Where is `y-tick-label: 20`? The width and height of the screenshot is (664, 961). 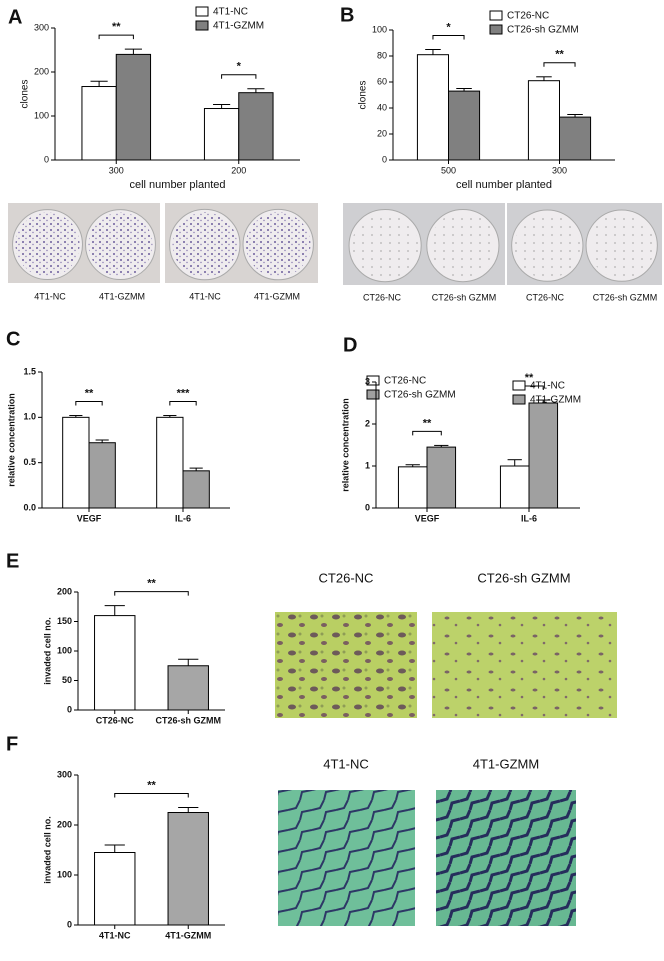 y-tick-label: 20 is located at coordinates (382, 133).